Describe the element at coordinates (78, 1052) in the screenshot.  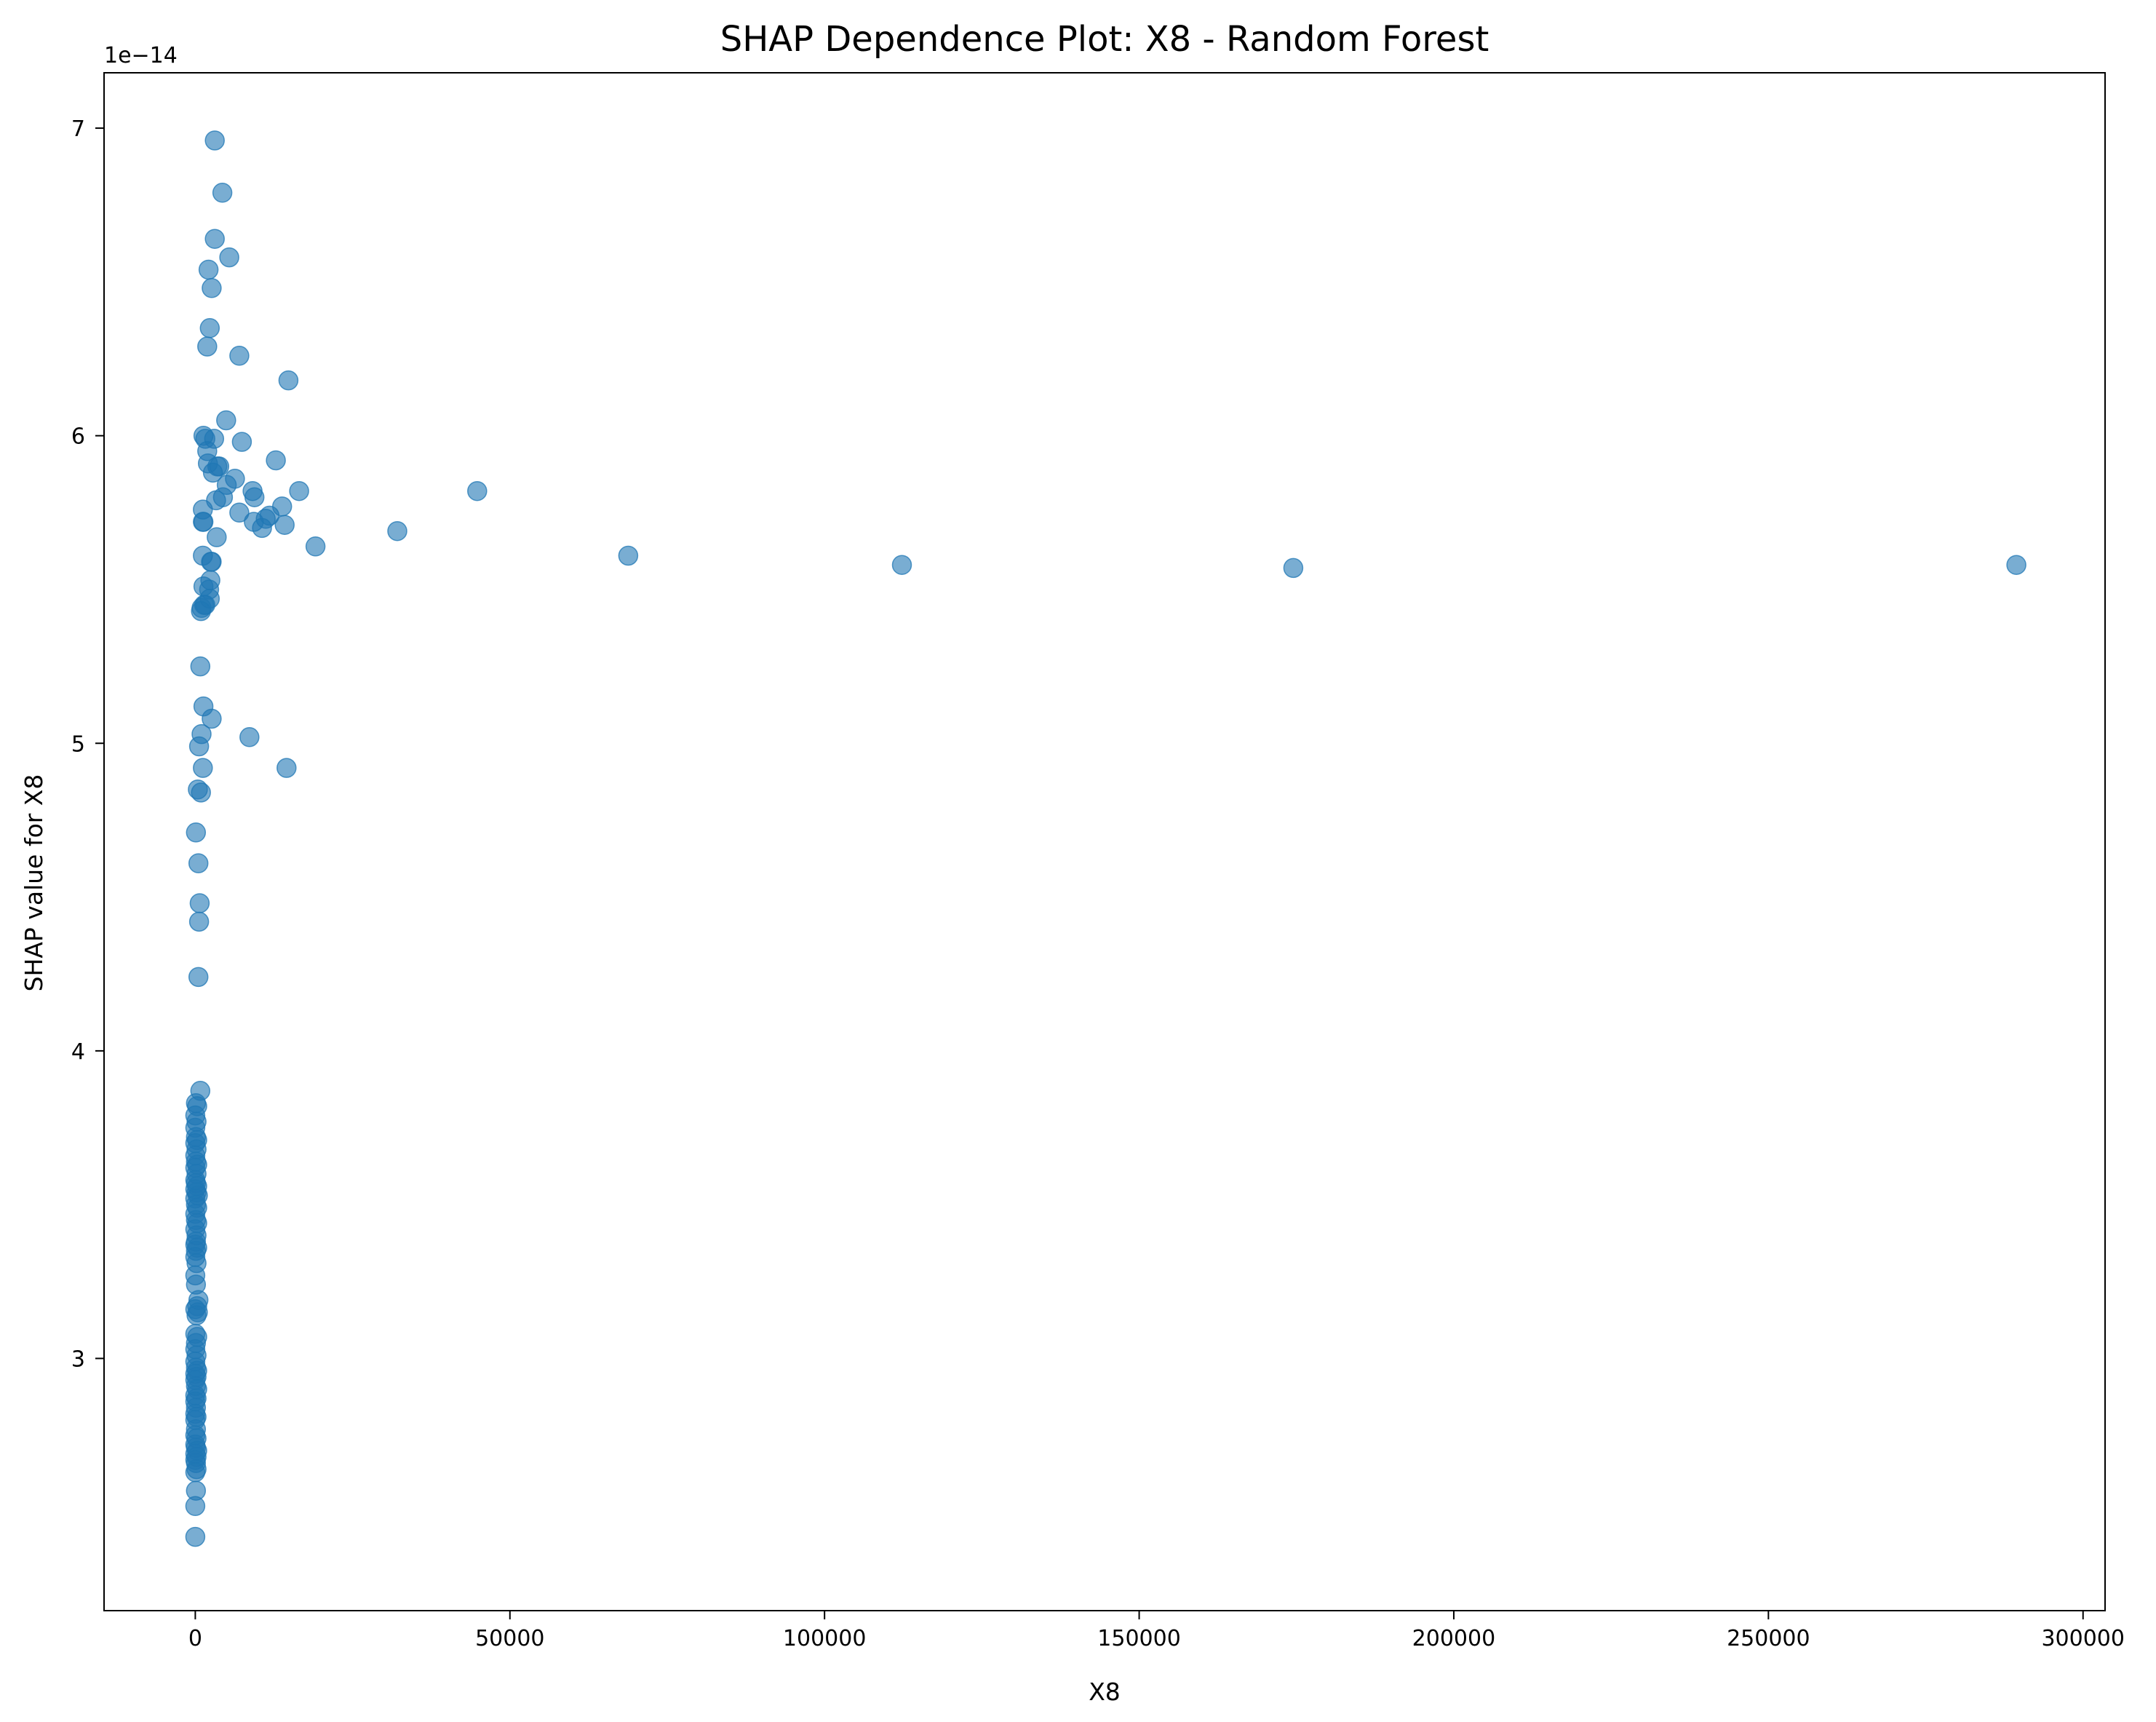
I see `y-tick-label: 4` at that location.